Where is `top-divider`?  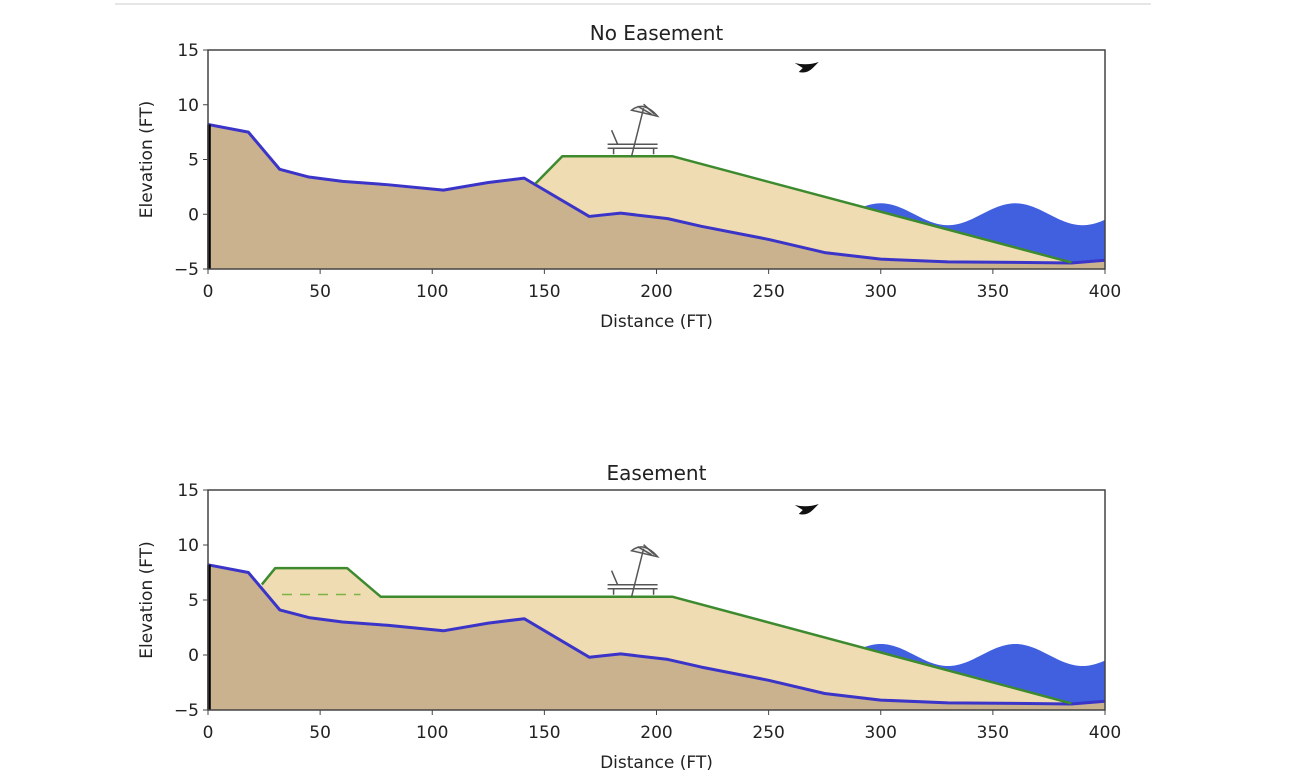
top-divider is located at coordinates (633, 4).